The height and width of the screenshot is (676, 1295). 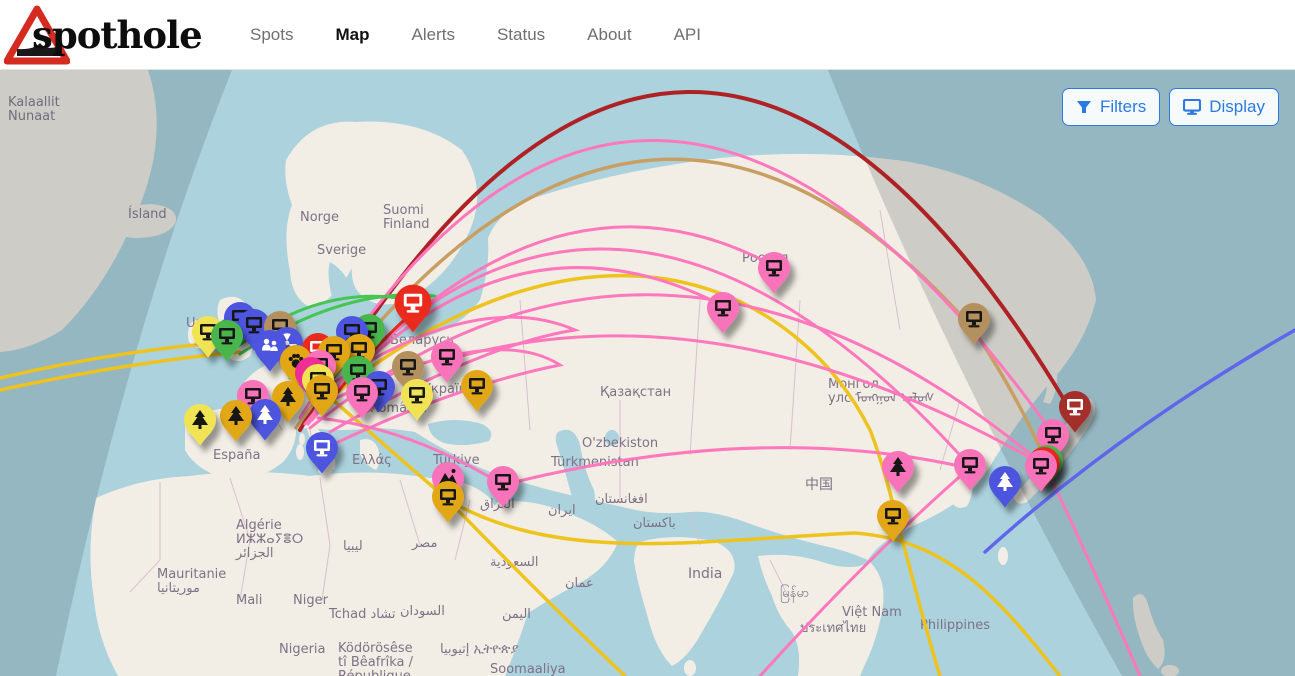 What do you see at coordinates (479, 649) in the screenshot?
I see `map-label: إتيوبيا ኢትዮጵያ` at bounding box center [479, 649].